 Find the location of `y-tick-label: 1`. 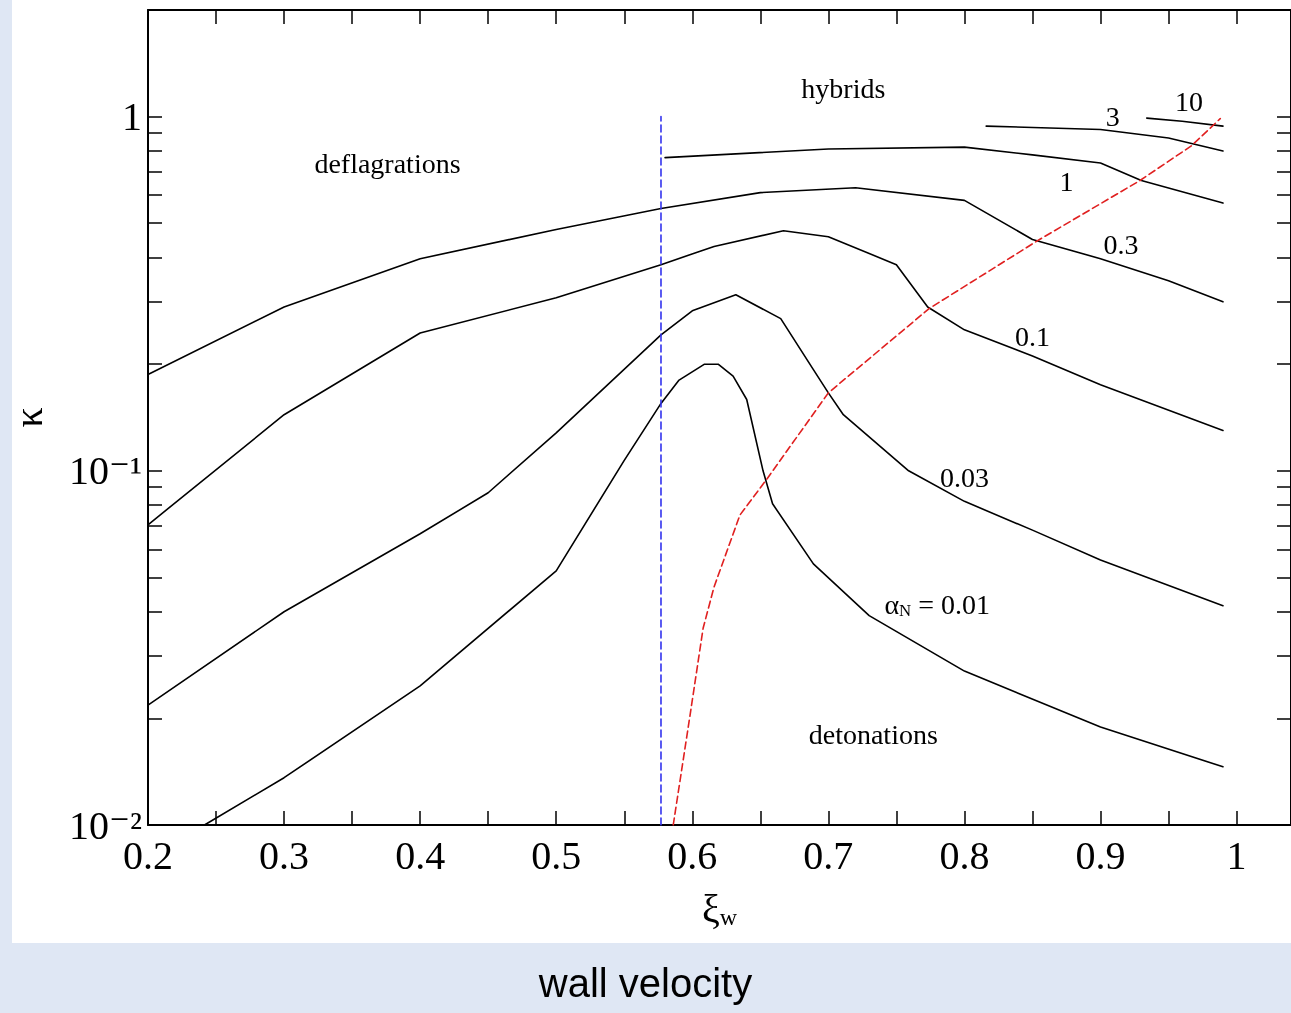

y-tick-label: 1 is located at coordinates (132, 117).